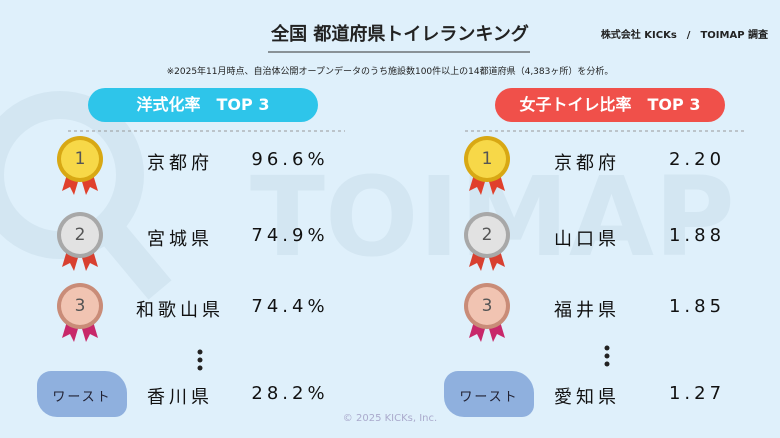  What do you see at coordinates (400, 34) in the screenshot?
I see `title: 全国 都道府県トイレランキング` at bounding box center [400, 34].